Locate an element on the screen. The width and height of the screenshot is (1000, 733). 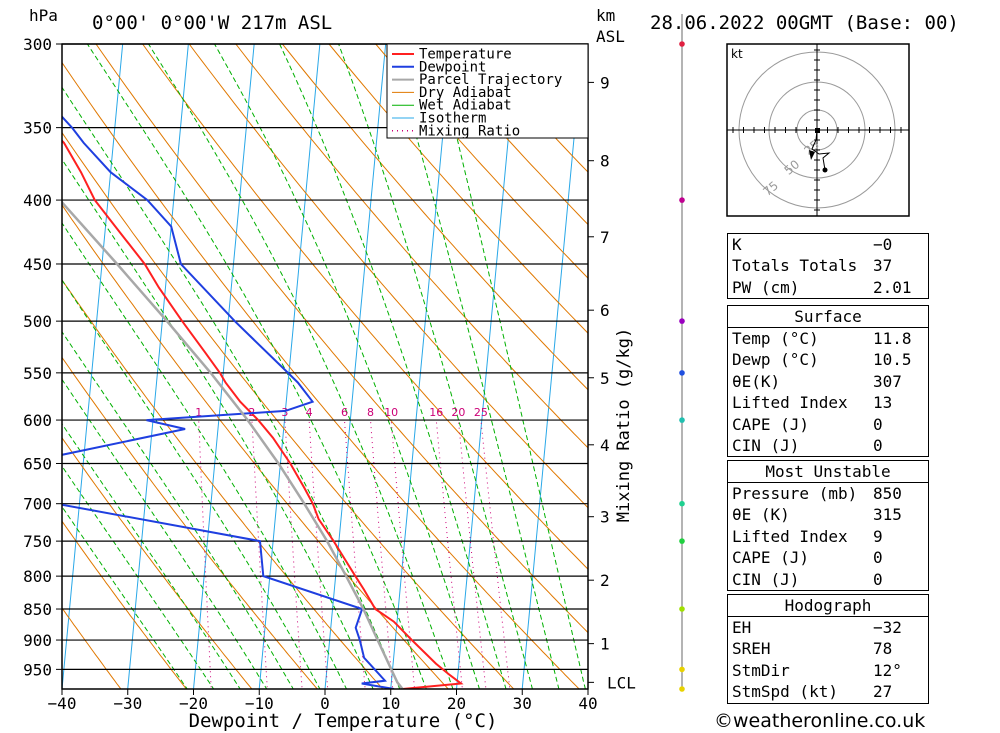
legend-entry: Mixing Ratio is located at coordinates (469, 131).